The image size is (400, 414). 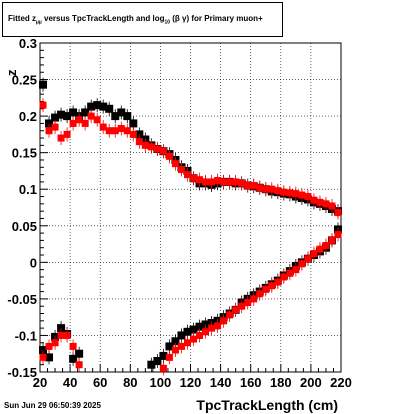 I want to click on x-tick-label: 120, so click(x=191, y=382).